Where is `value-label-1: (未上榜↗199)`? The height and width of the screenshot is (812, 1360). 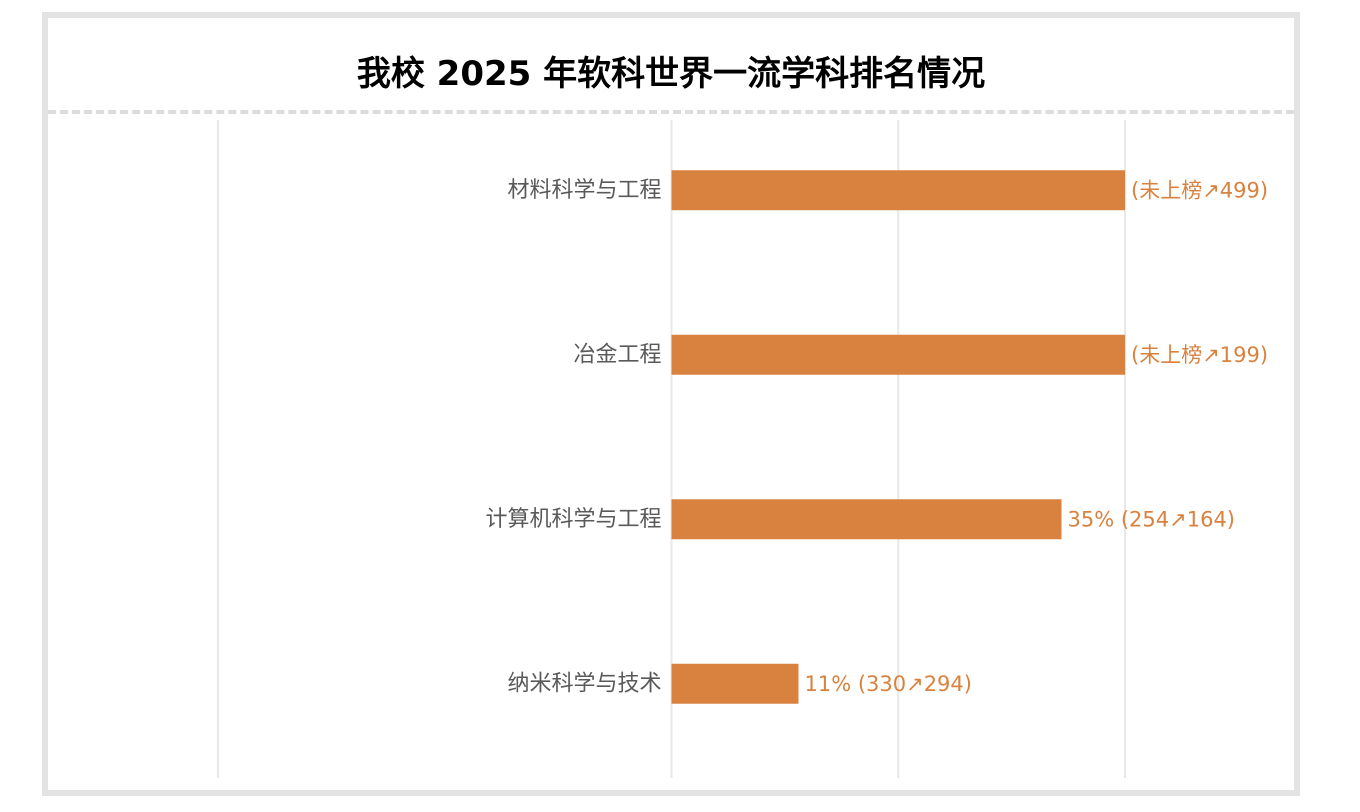
value-label-1: (未上榜↗199) is located at coordinates (1199, 355).